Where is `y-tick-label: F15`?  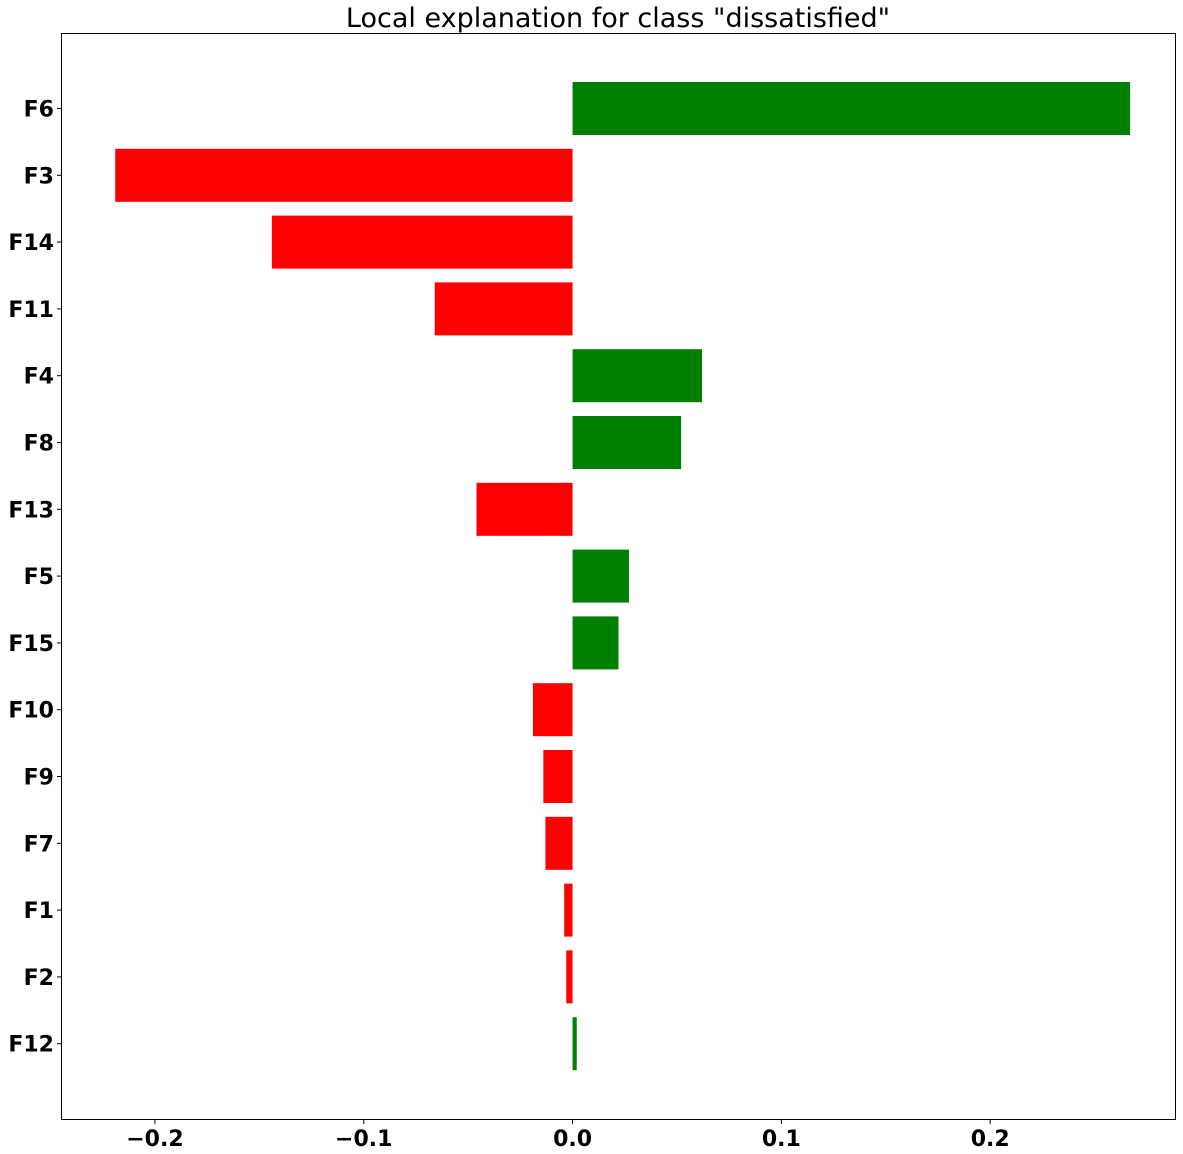 y-tick-label: F15 is located at coordinates (31, 644).